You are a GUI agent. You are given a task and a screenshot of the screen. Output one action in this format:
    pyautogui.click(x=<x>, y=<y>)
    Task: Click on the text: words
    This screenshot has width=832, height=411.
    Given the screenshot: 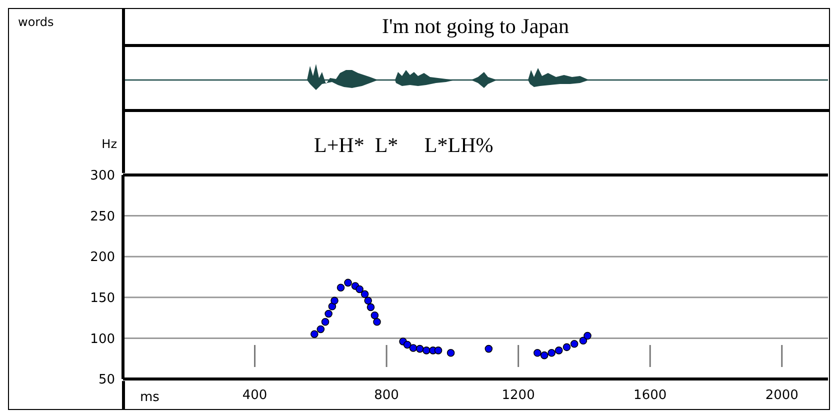 What is the action you would take?
    pyautogui.click(x=36, y=22)
    